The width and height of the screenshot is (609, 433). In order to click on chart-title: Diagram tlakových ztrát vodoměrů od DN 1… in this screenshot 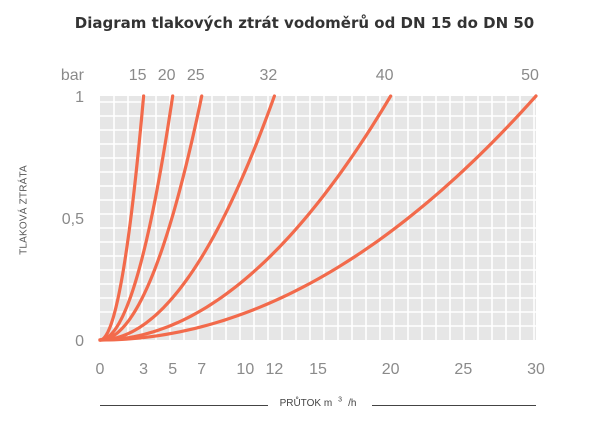, I will do `click(304, 23)`.